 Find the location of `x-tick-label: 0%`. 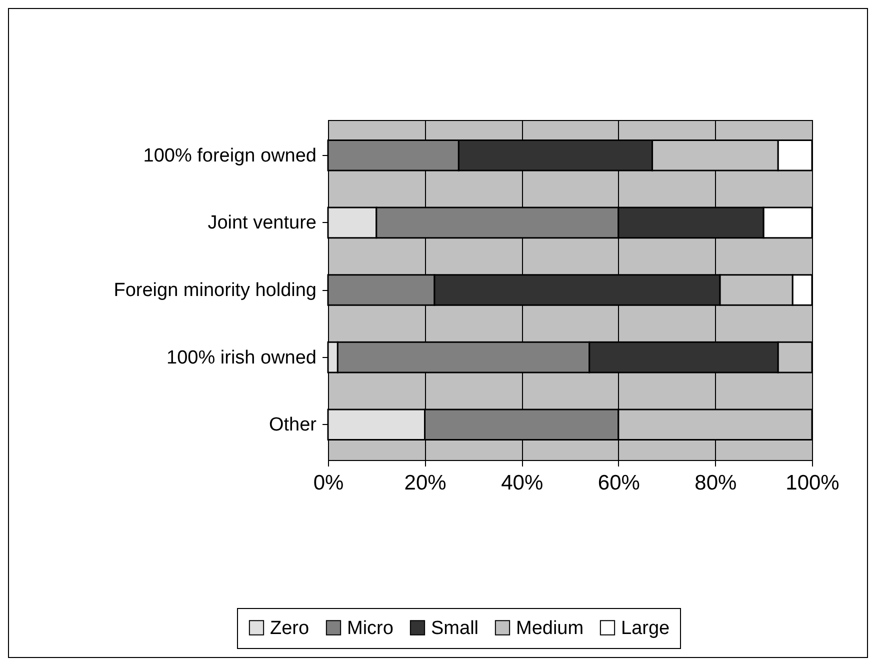

x-tick-label: 0% is located at coordinates (328, 483).